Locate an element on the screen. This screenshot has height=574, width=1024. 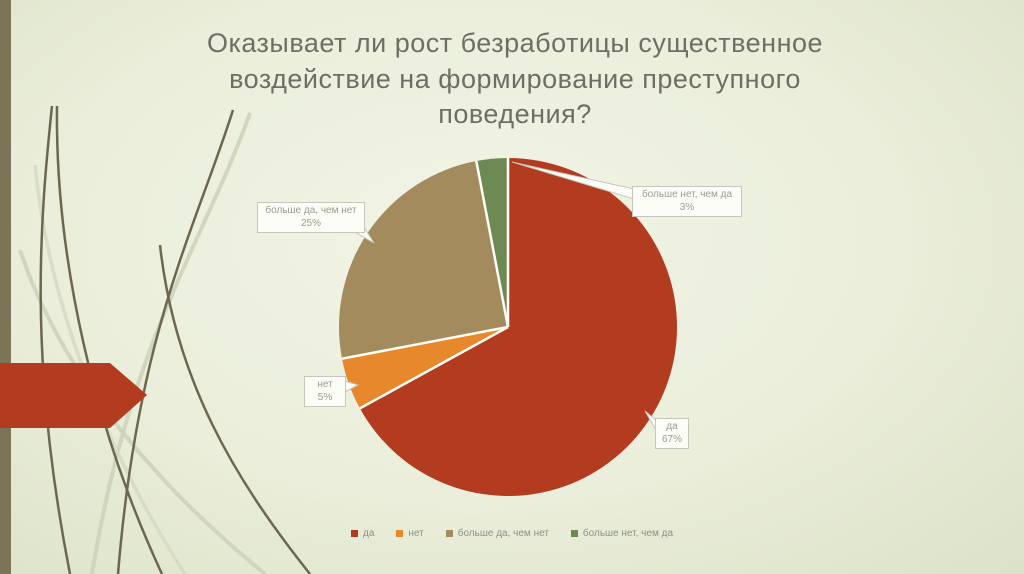
data-label-value: 3% is located at coordinates (687, 207).